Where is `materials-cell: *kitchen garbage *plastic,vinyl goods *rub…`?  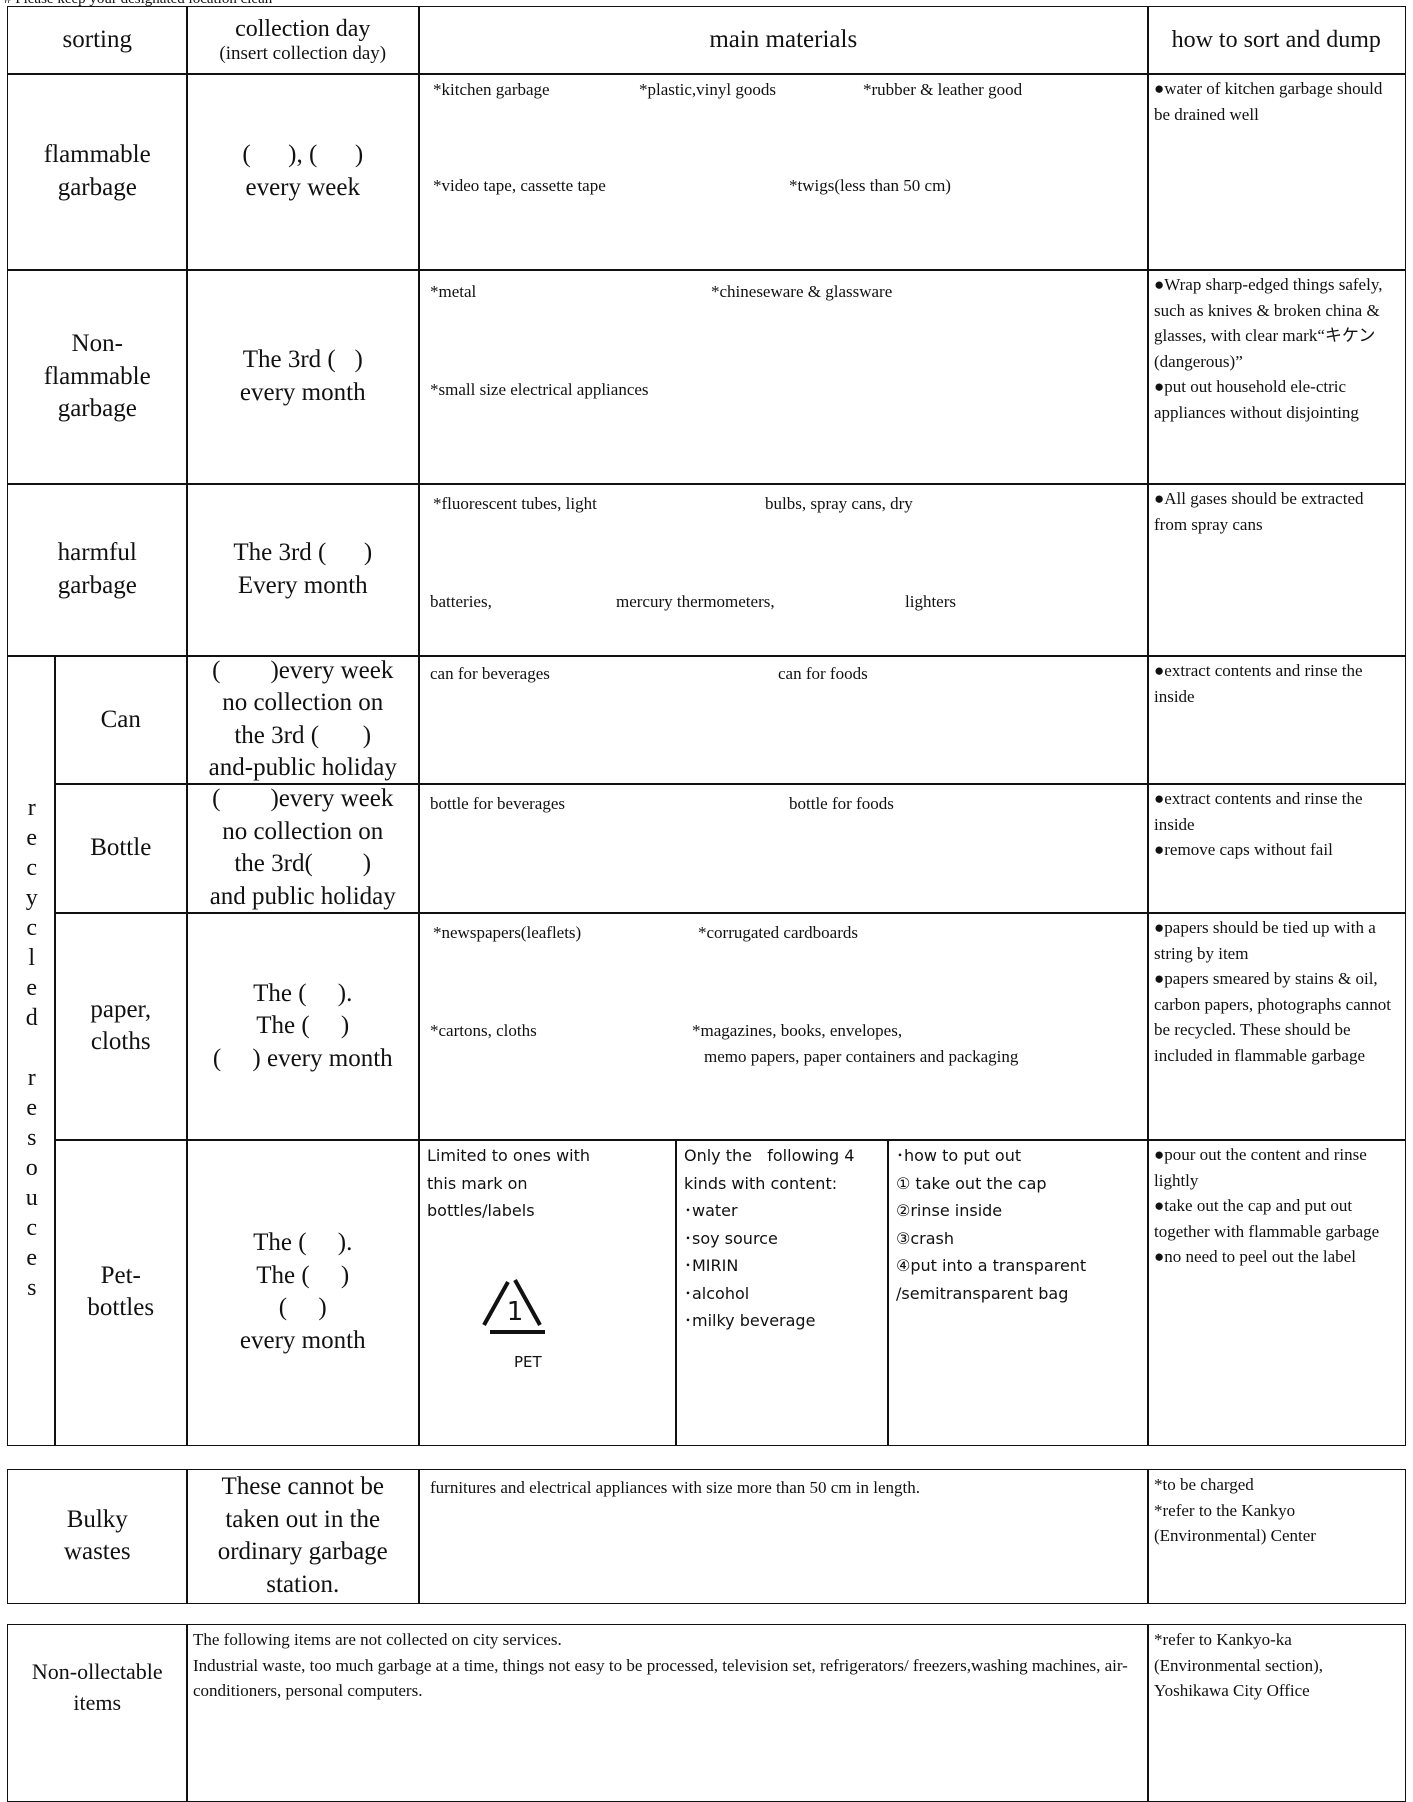 materials-cell: *kitchen garbage *plastic,vinyl goods *rub… is located at coordinates (783, 172).